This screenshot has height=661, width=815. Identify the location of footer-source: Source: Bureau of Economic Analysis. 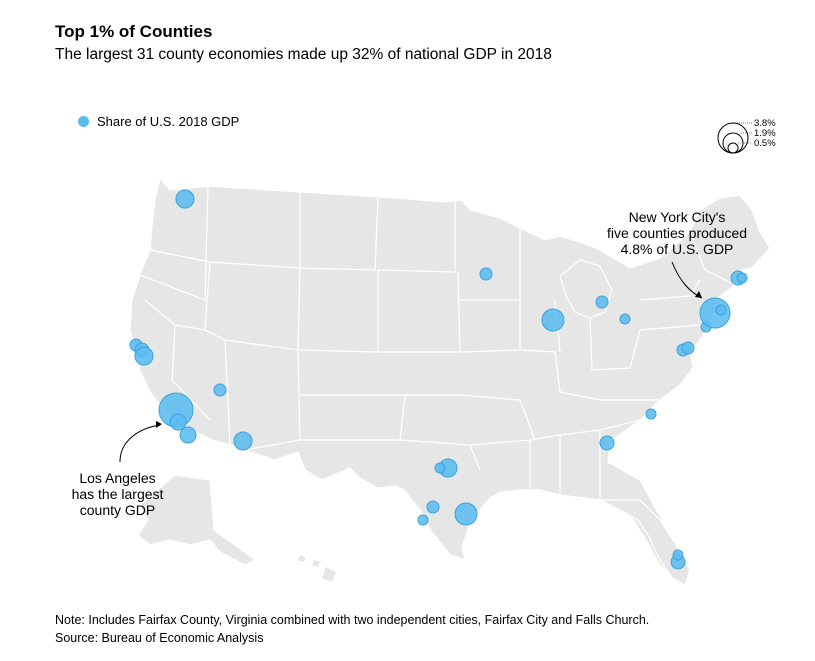
(159, 638).